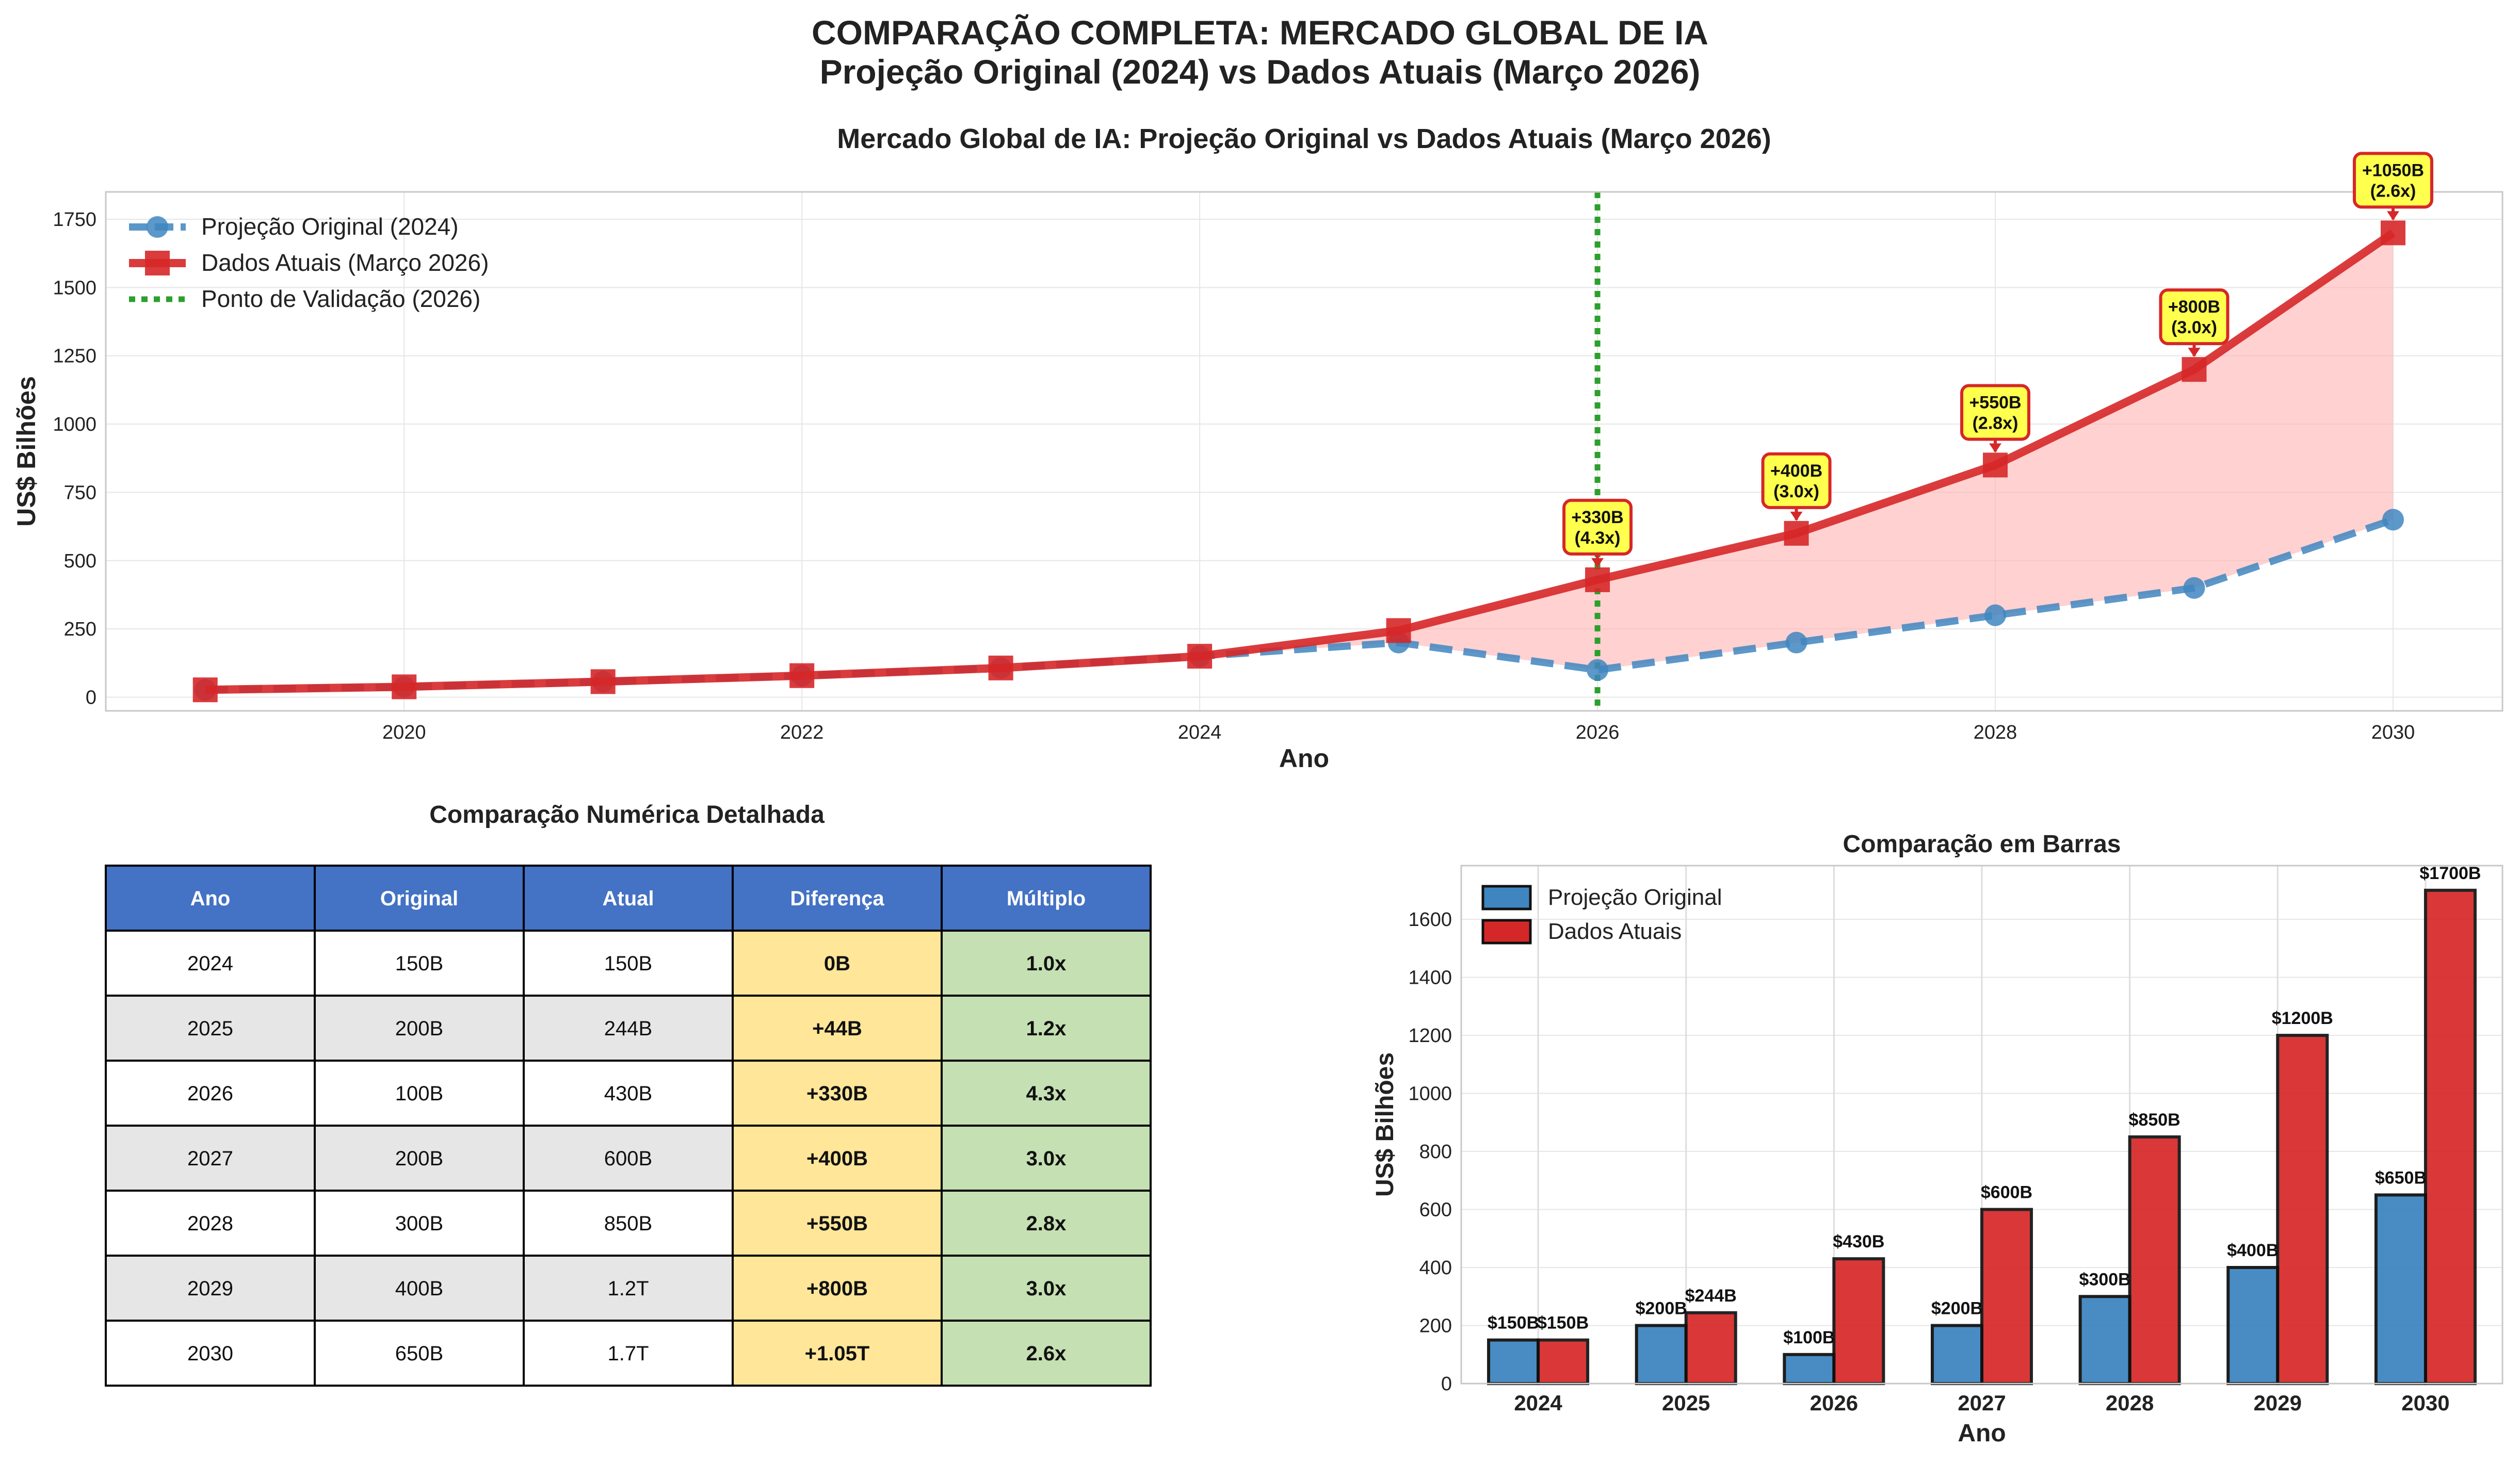  What do you see at coordinates (1047, 1158) in the screenshot?
I see `table-cell-text: 3.0x` at bounding box center [1047, 1158].